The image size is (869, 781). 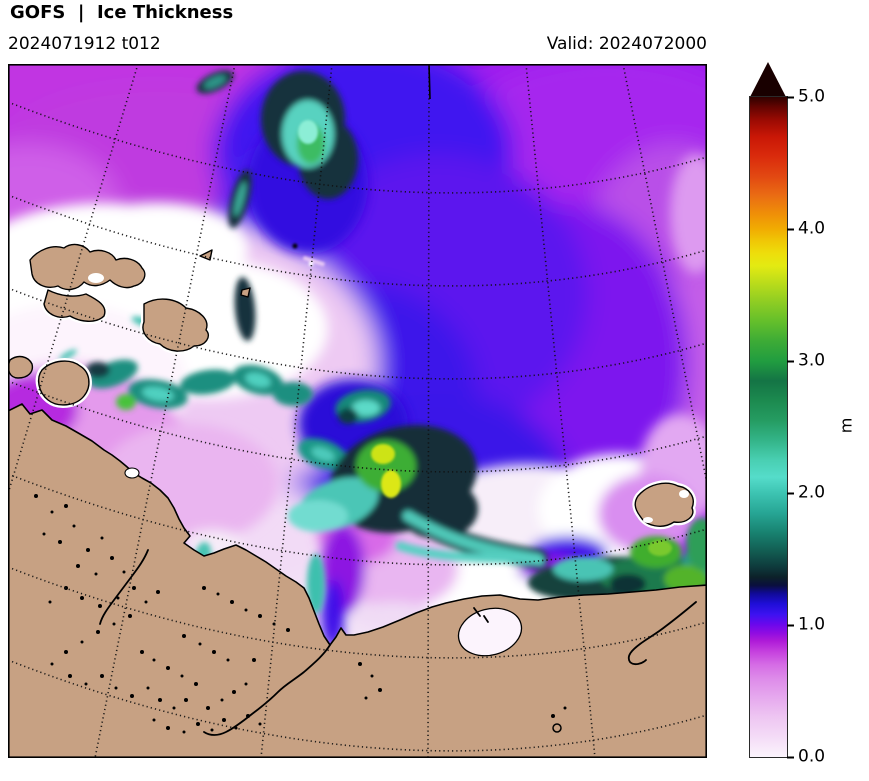 I want to click on colorbar-tick: 4.0, so click(x=806, y=228).